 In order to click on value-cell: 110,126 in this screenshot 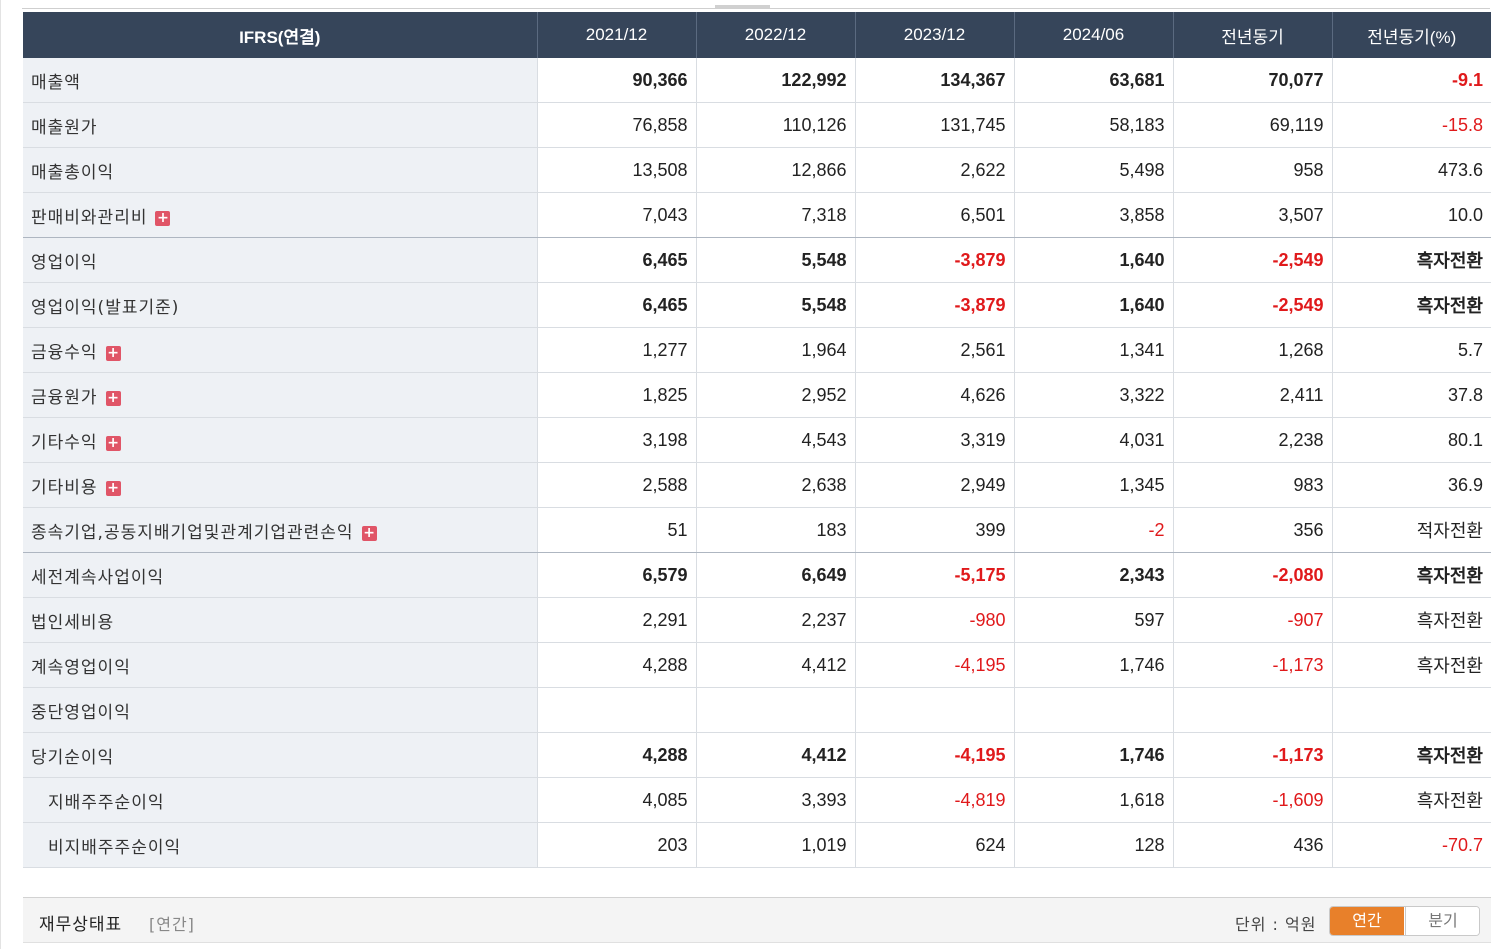, I will do `click(775, 125)`.